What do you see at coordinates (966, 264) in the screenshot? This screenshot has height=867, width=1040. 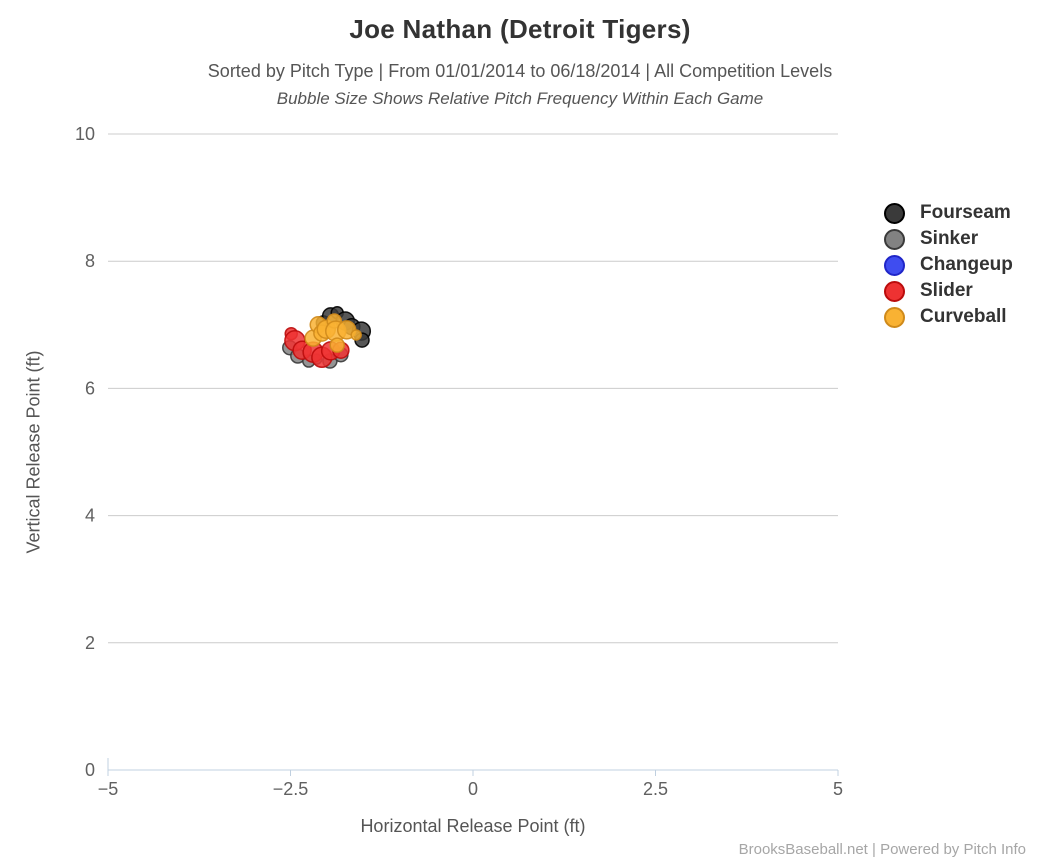 I see `legend-label-changeup: Changeup` at bounding box center [966, 264].